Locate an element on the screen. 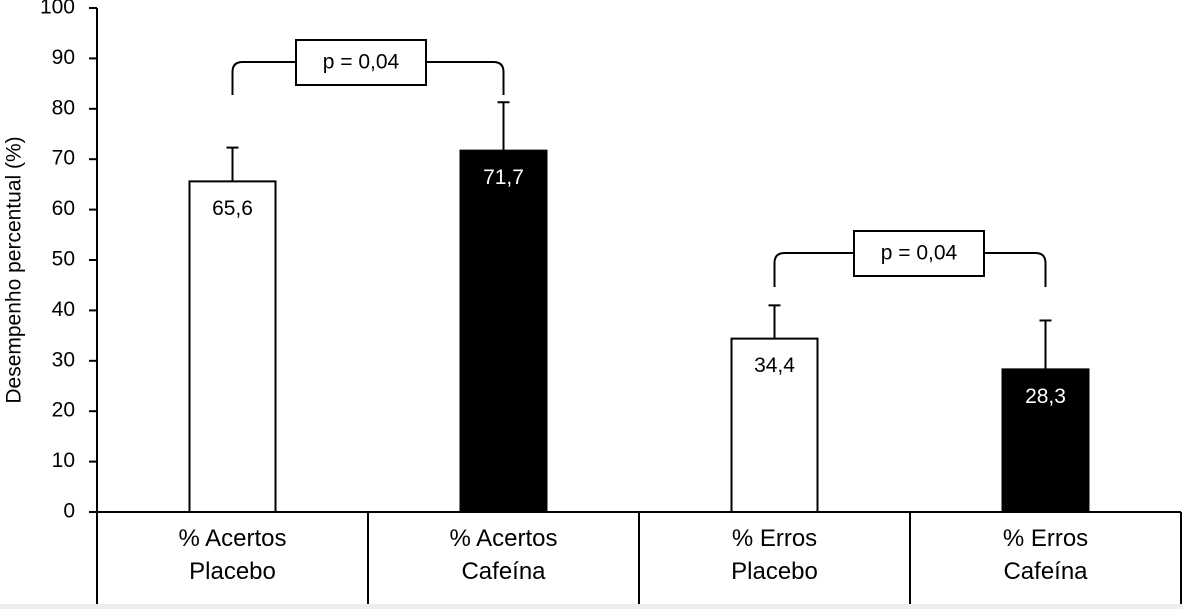 This screenshot has height=609, width=1183. y-tick-label: 80 is located at coordinates (63, 107).